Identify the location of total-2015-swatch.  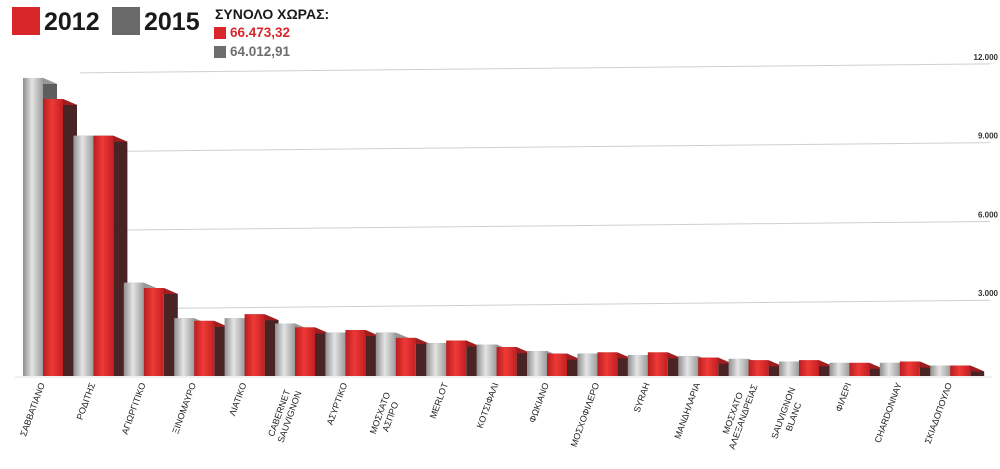
(220, 51).